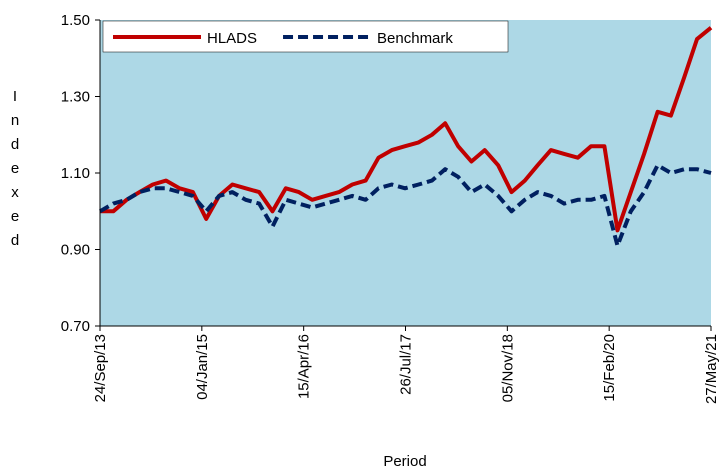  Describe the element at coordinates (304, 366) in the screenshot. I see `x-tick-label: 15/Apr/16` at that location.